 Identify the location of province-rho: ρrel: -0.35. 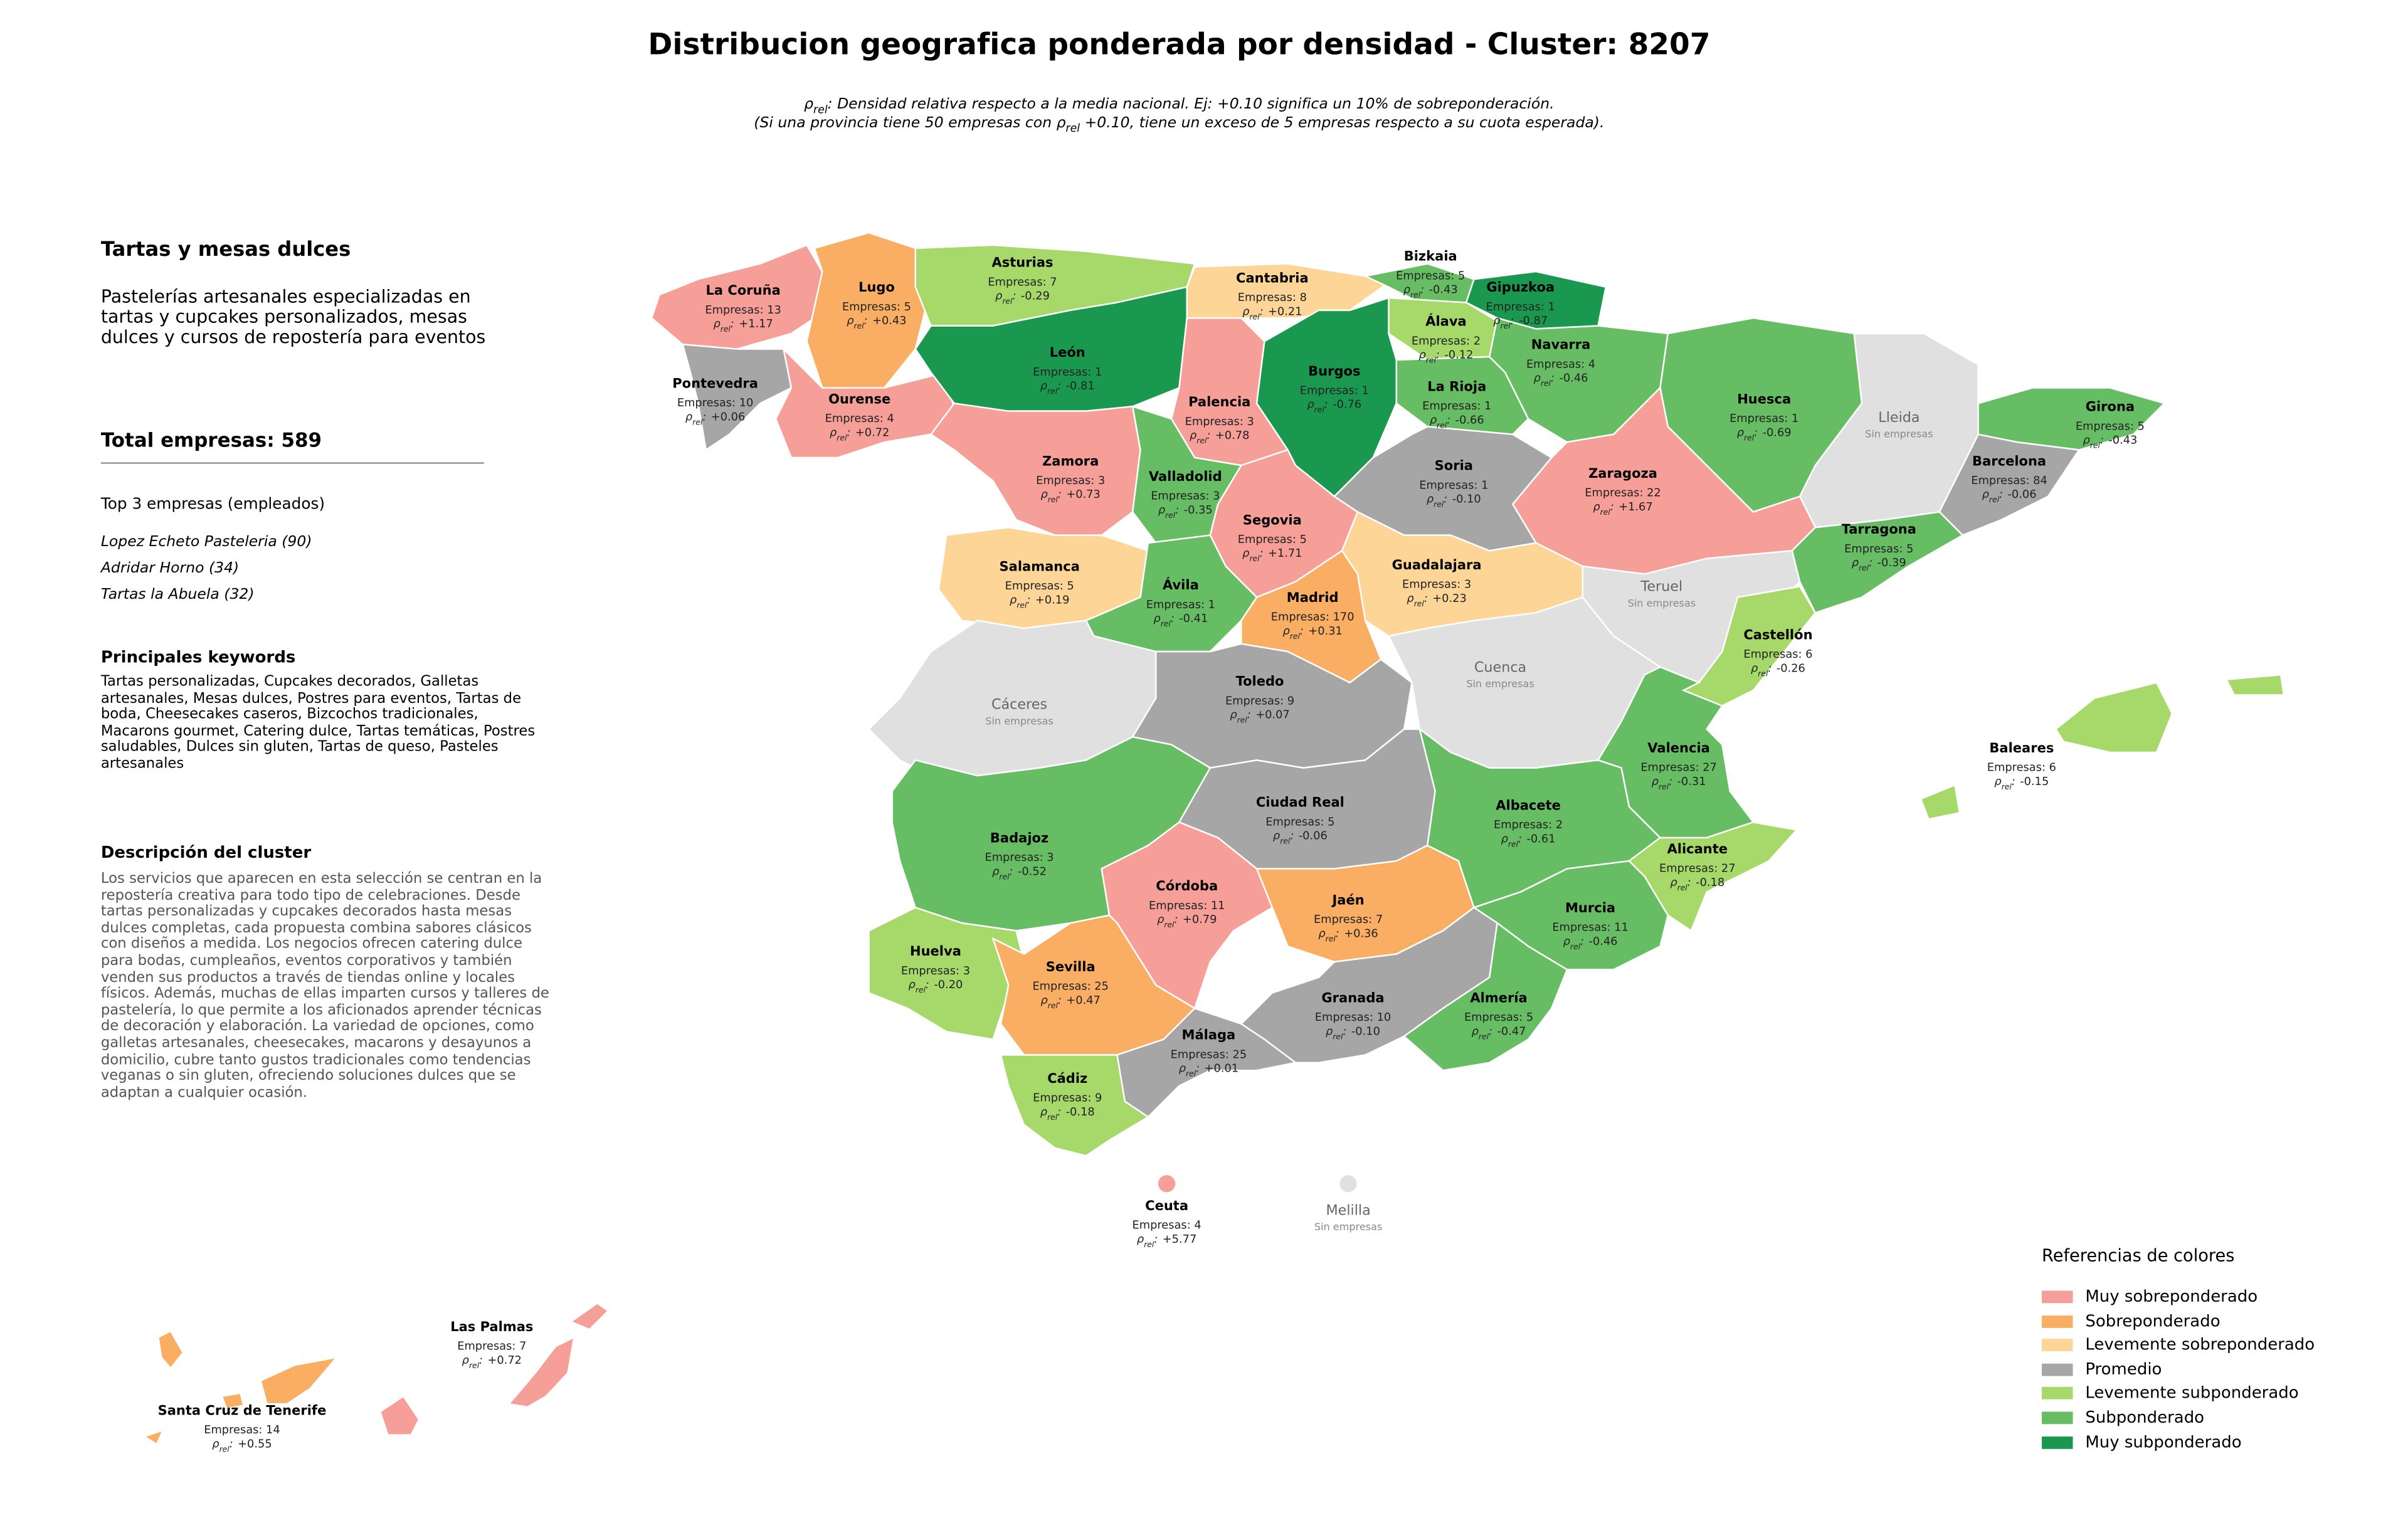
(1185, 512).